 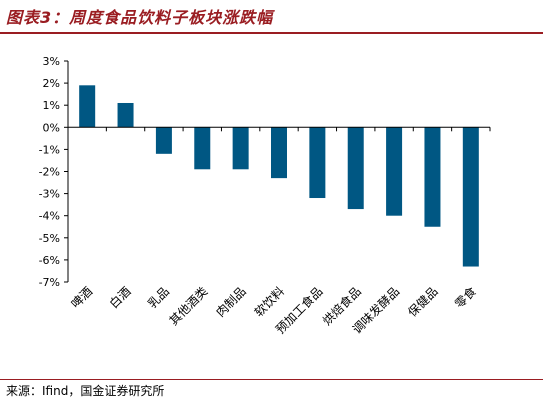 I want to click on category-label: 啤酒, so click(x=82, y=298).